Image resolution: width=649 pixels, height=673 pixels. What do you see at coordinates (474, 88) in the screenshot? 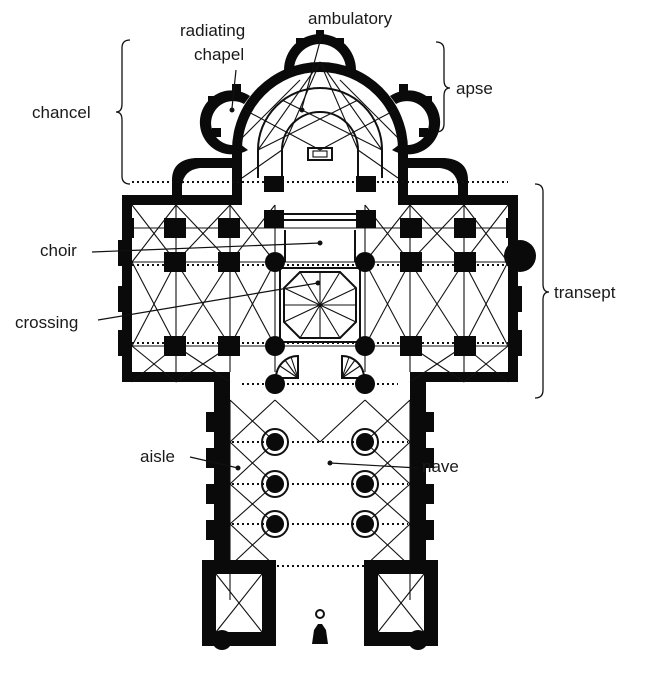
I see `label-apse: apse` at bounding box center [474, 88].